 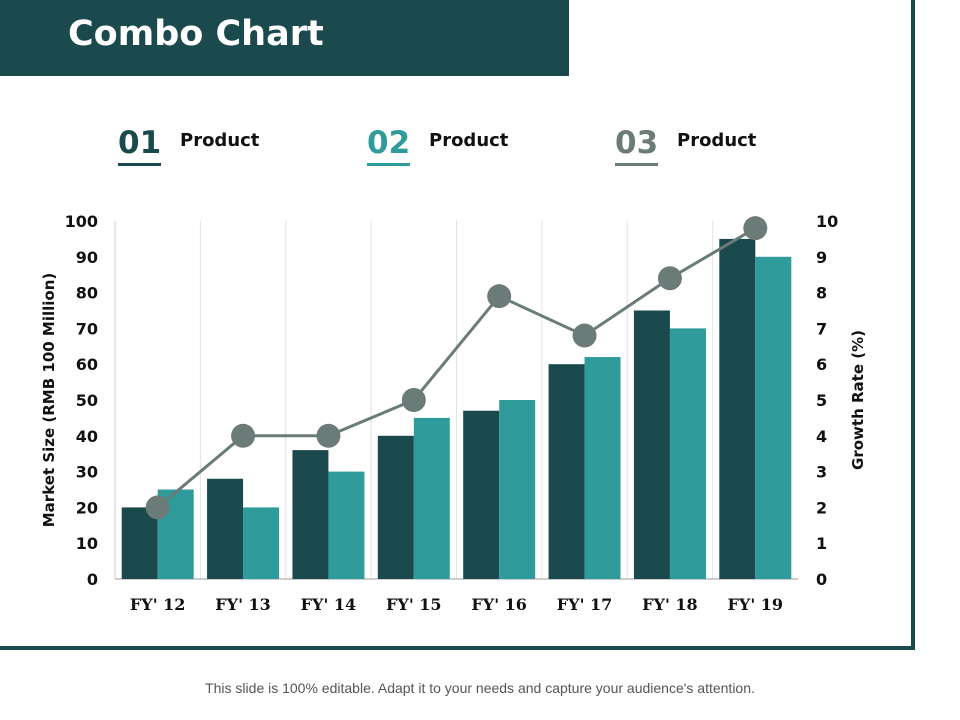 What do you see at coordinates (821, 293) in the screenshot?
I see `y2-tick-label: 8` at bounding box center [821, 293].